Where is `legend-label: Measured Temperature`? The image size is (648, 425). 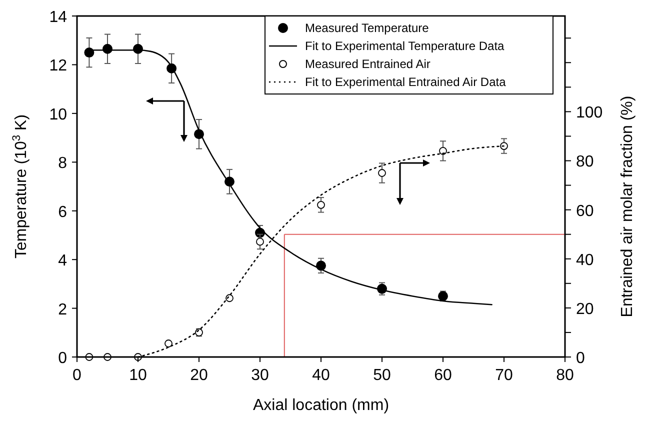
legend-label: Measured Temperature is located at coordinates (367, 28).